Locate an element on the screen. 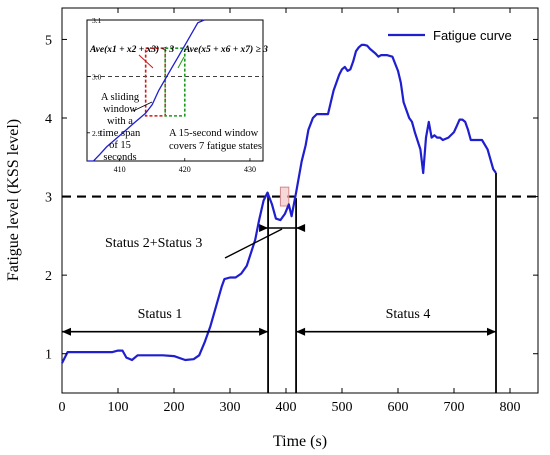 This screenshot has width=550, height=455. inset-y-tick-label: 2.9 is located at coordinates (97, 133).